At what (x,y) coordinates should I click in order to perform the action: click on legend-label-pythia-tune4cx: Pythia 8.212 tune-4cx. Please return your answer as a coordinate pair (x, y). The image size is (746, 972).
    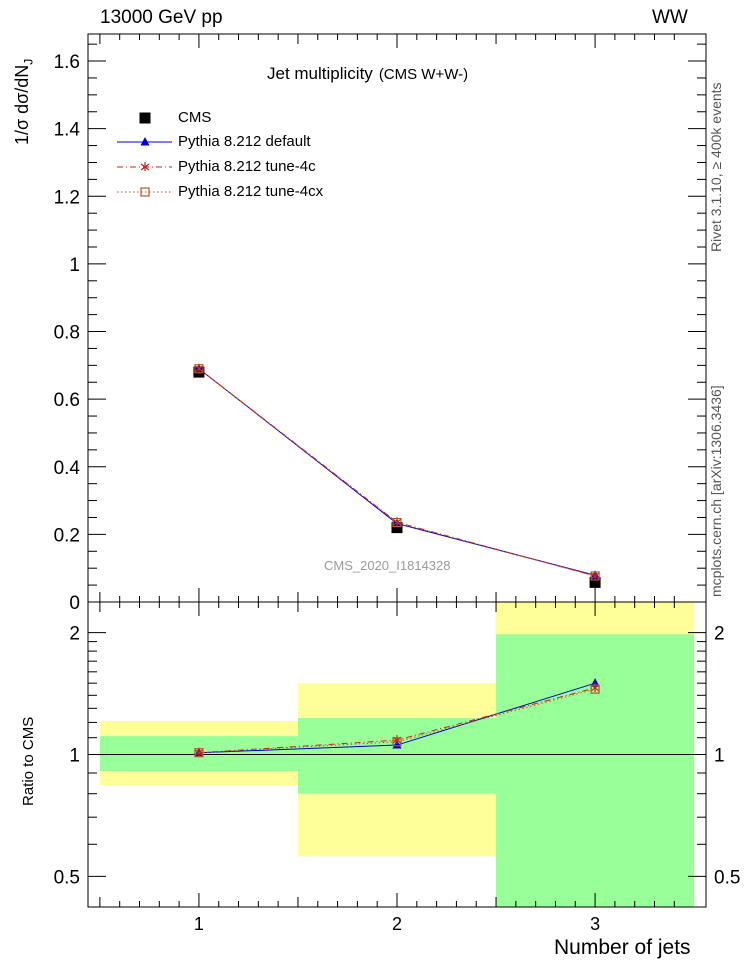
    Looking at the image, I should click on (251, 191).